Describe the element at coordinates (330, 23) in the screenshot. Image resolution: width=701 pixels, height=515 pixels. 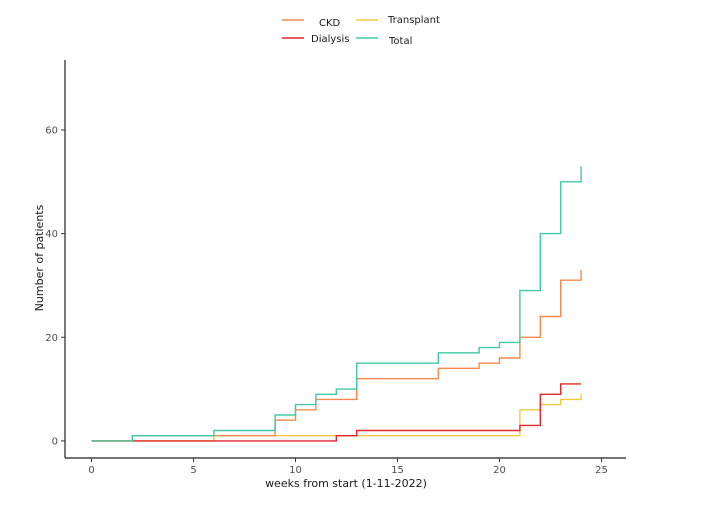
I see `legend-label-ckd: CKD` at that location.